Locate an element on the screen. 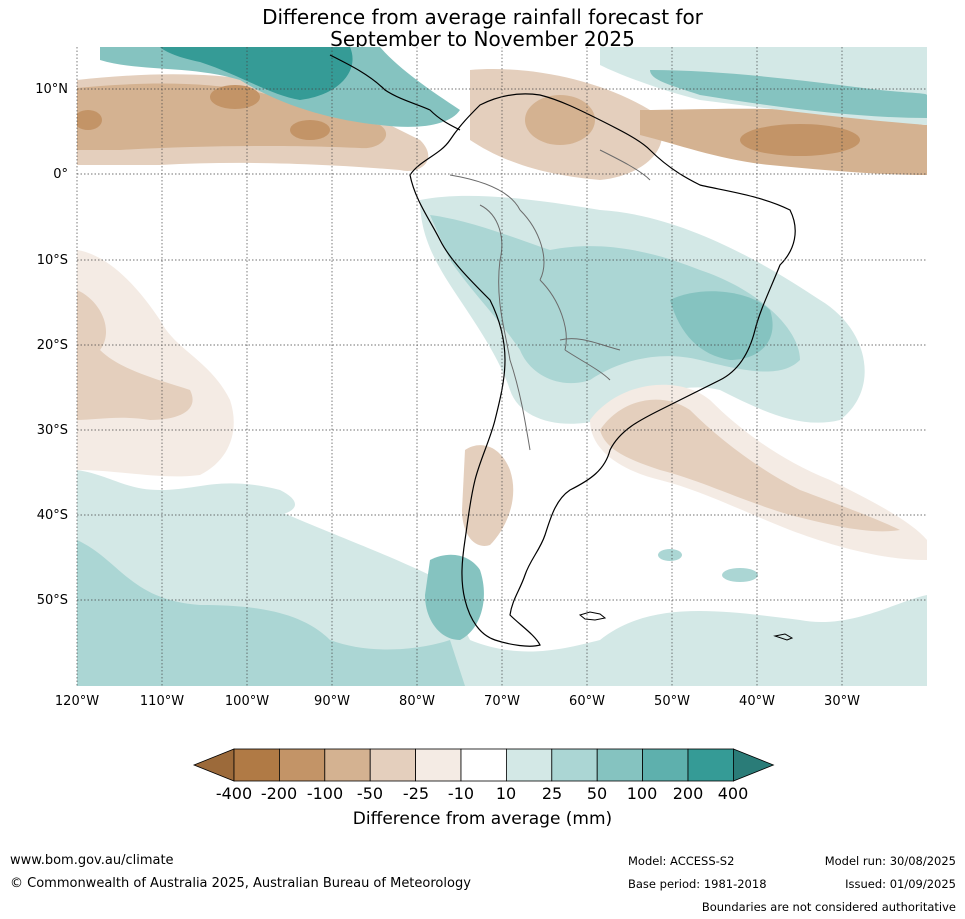 This screenshot has height=919, width=965. lat-label: 10°N is located at coordinates (51, 89).